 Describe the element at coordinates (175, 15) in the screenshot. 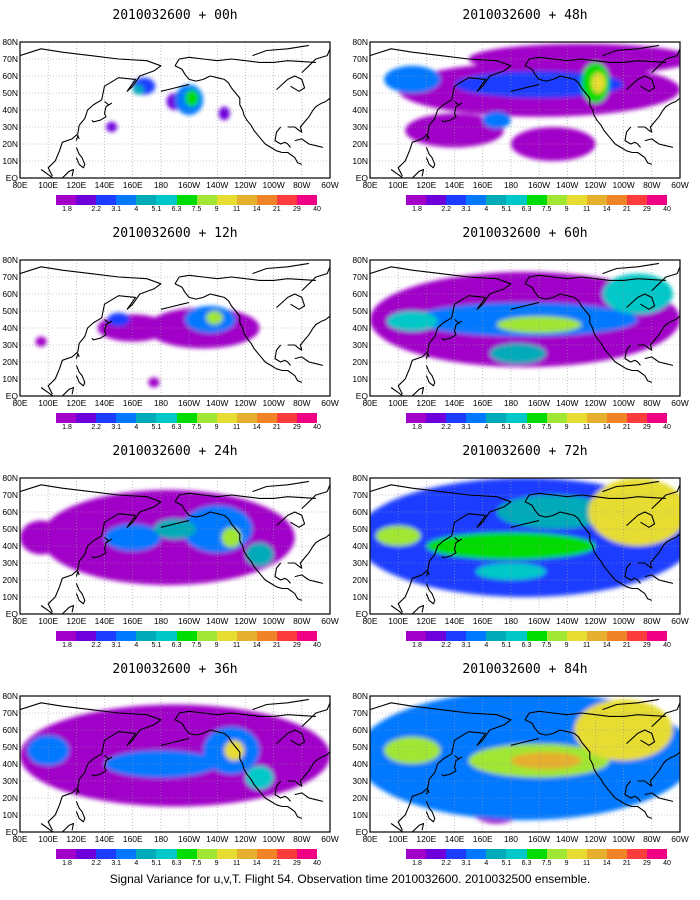

I see `panel-title: 2010032600 + 00h` at that location.